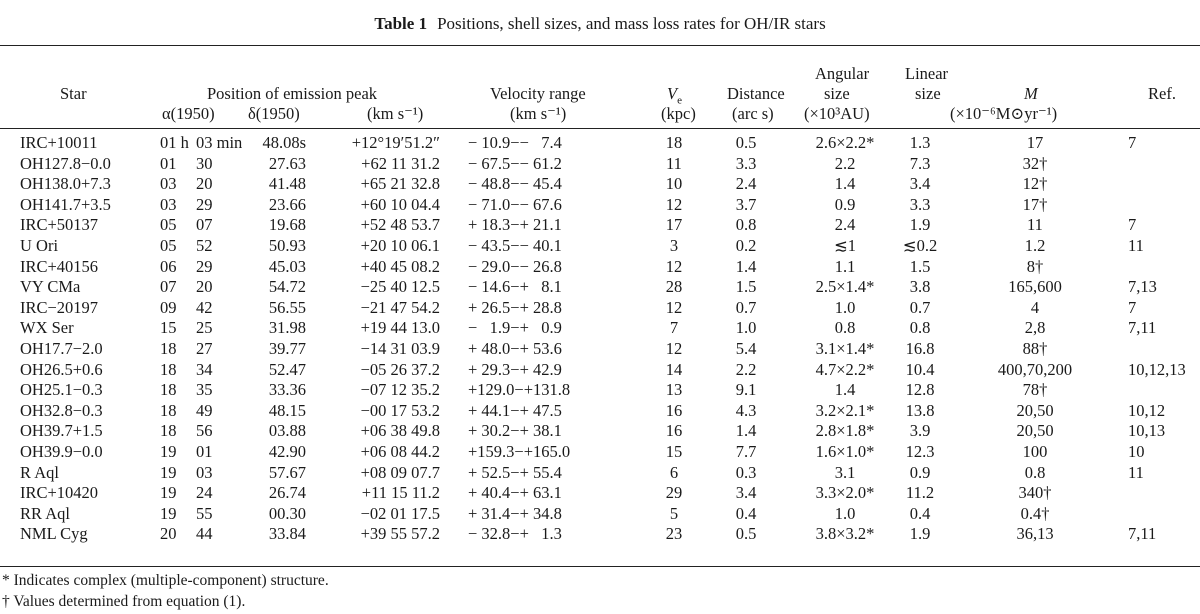  Describe the element at coordinates (1035, 534) in the screenshot. I see `cell-m: 36,13` at that location.